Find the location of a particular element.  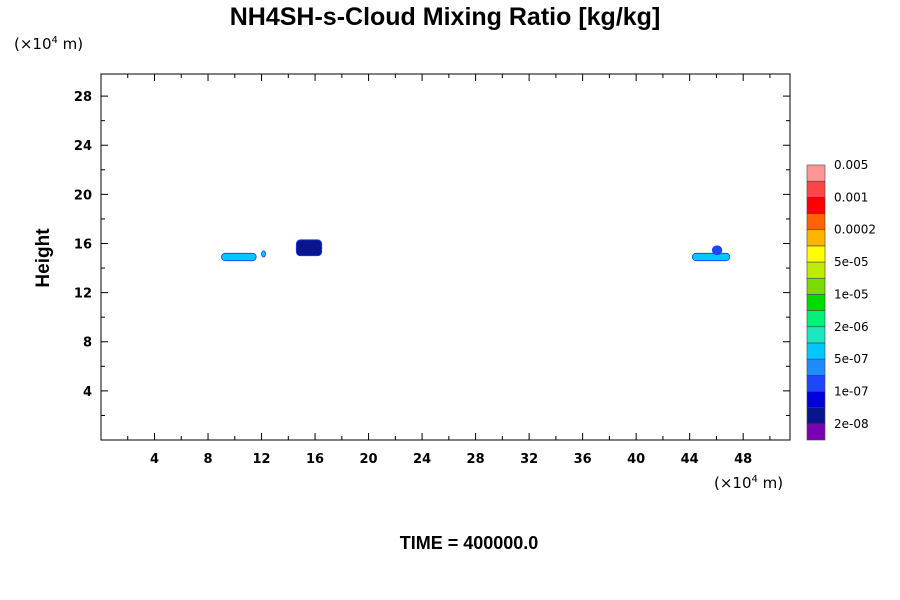

x-tick-label: 44 is located at coordinates (690, 459).